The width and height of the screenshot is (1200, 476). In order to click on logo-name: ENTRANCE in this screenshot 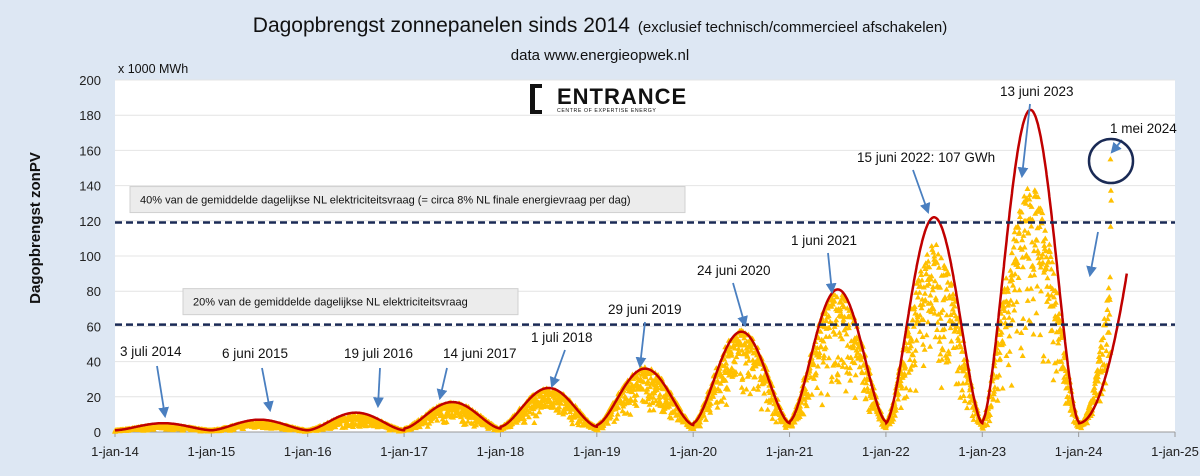, I will do `click(622, 96)`.